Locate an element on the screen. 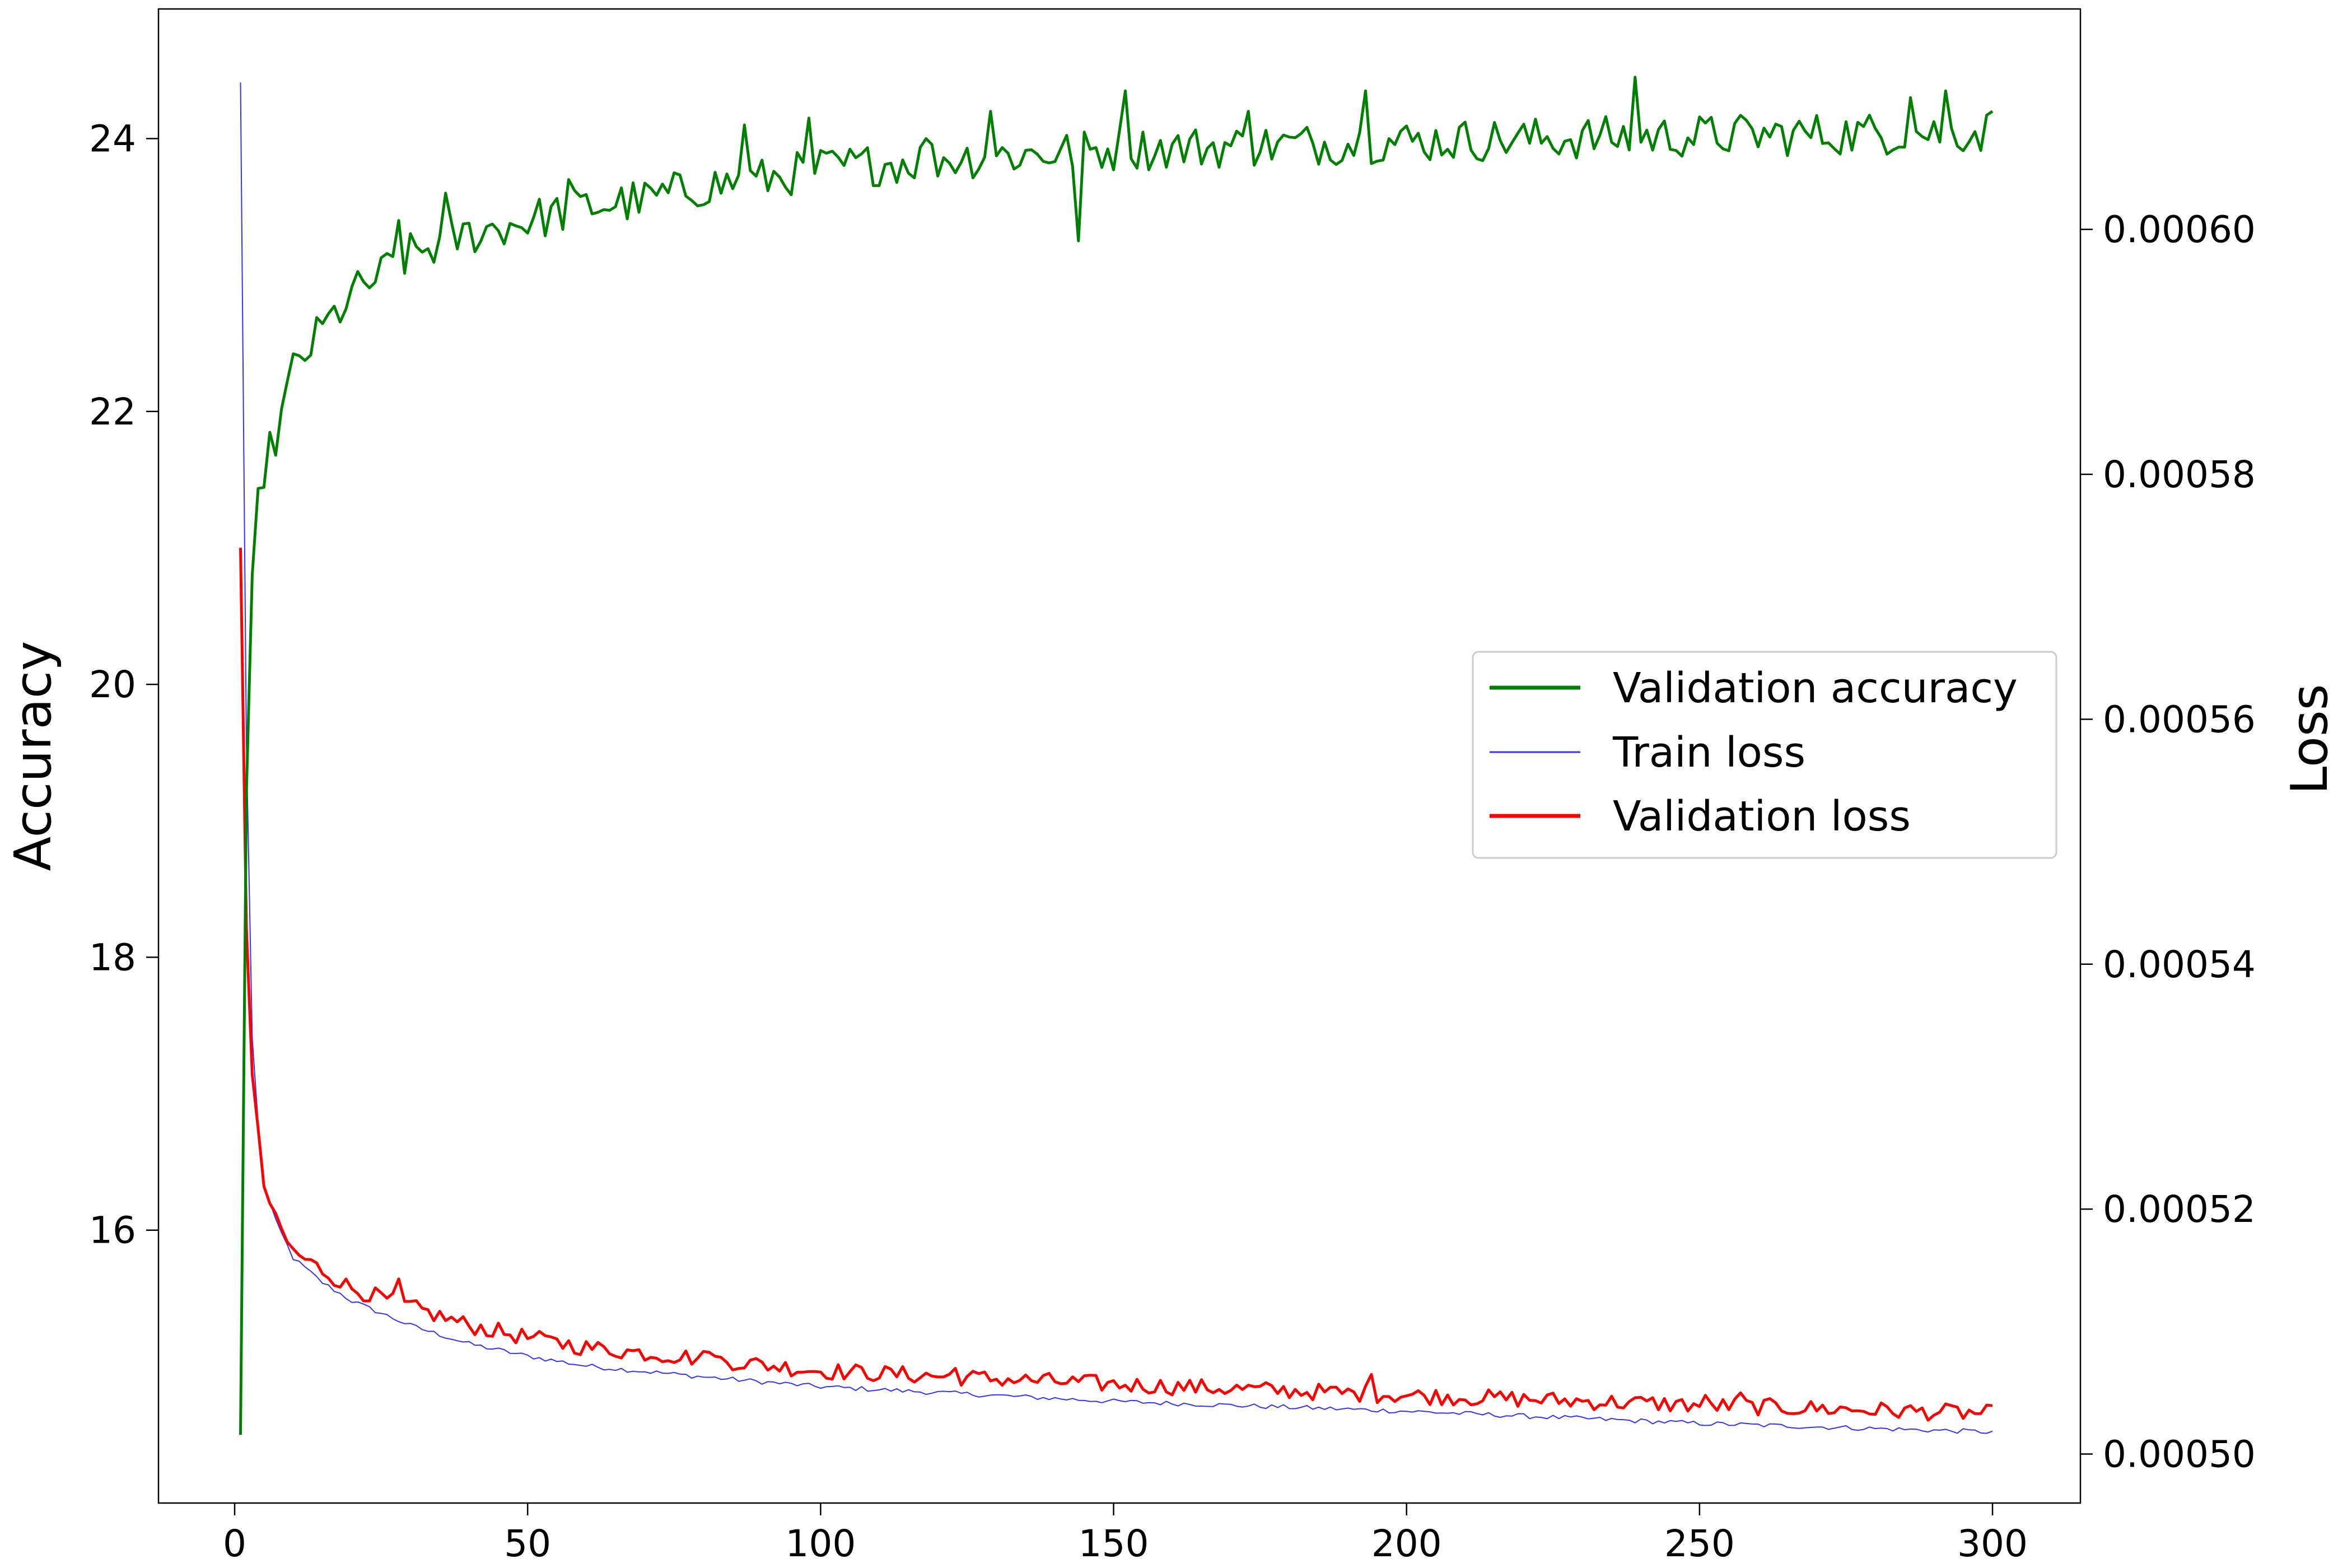  x-tick-label: 250 is located at coordinates (1700, 1544).